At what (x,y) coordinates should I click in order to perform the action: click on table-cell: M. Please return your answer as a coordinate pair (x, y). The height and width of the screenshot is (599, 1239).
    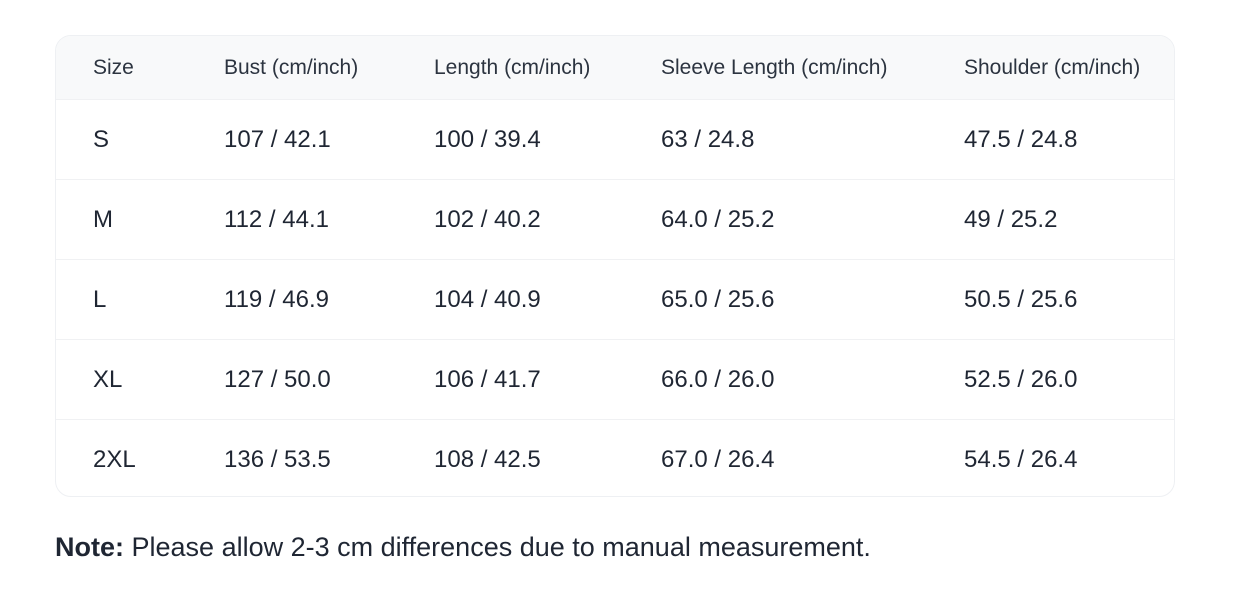
    Looking at the image, I should click on (103, 219).